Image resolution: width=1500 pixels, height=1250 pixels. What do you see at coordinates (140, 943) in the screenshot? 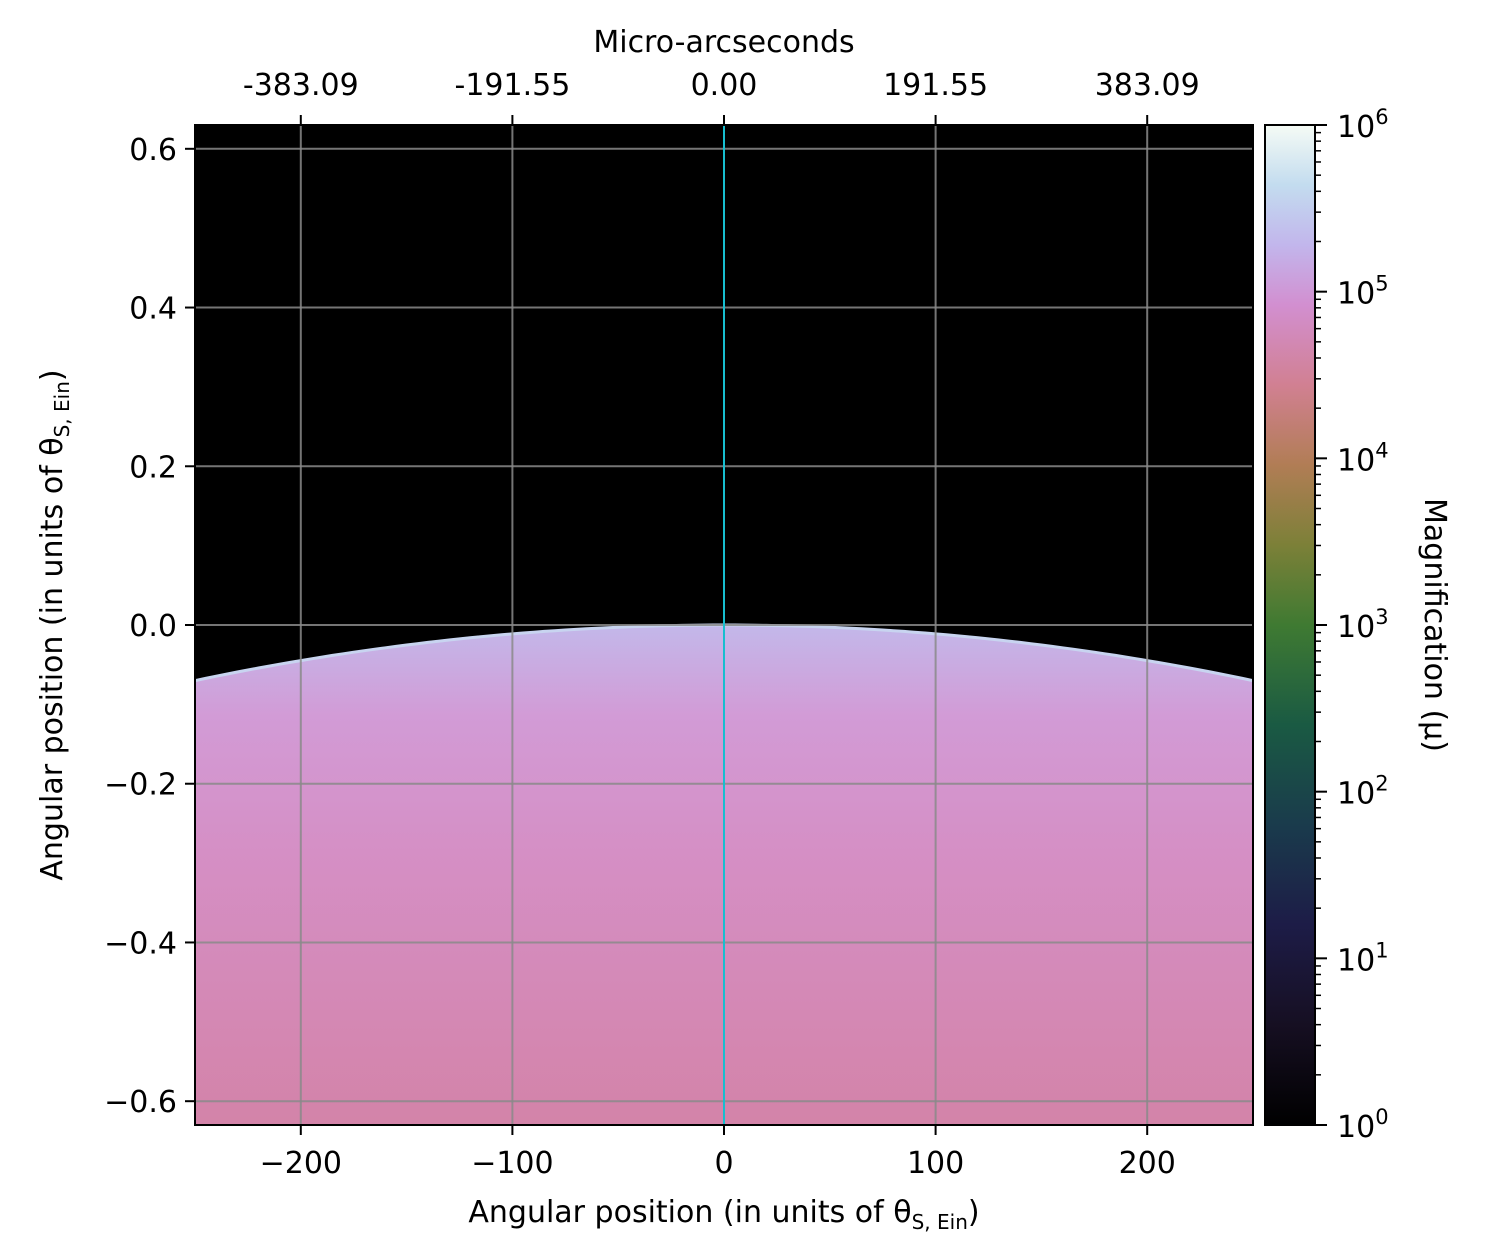
I see `y-tick-label: −0.4` at bounding box center [140, 943].